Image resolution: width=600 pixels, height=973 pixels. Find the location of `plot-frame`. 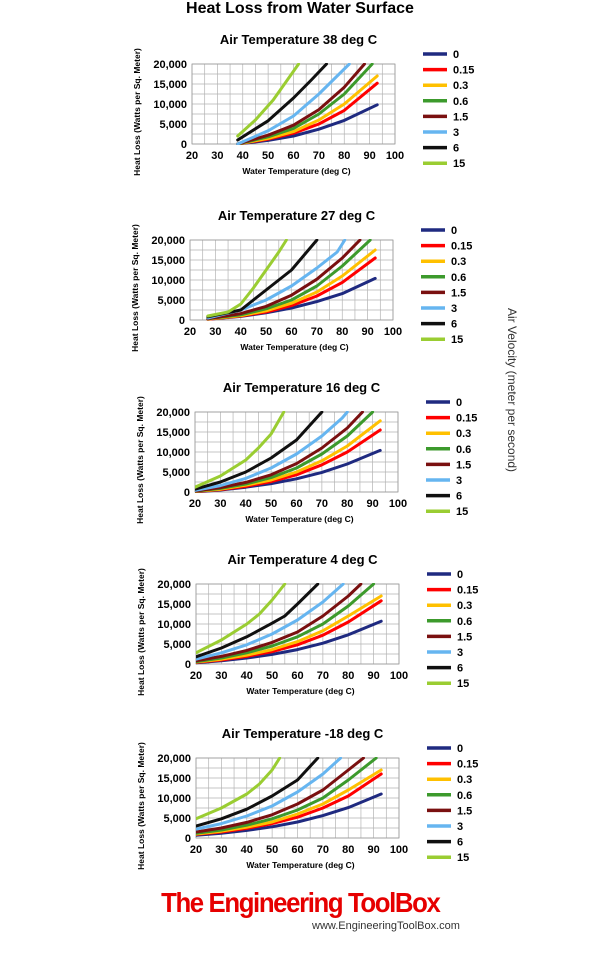

plot-frame is located at coordinates (297, 798).